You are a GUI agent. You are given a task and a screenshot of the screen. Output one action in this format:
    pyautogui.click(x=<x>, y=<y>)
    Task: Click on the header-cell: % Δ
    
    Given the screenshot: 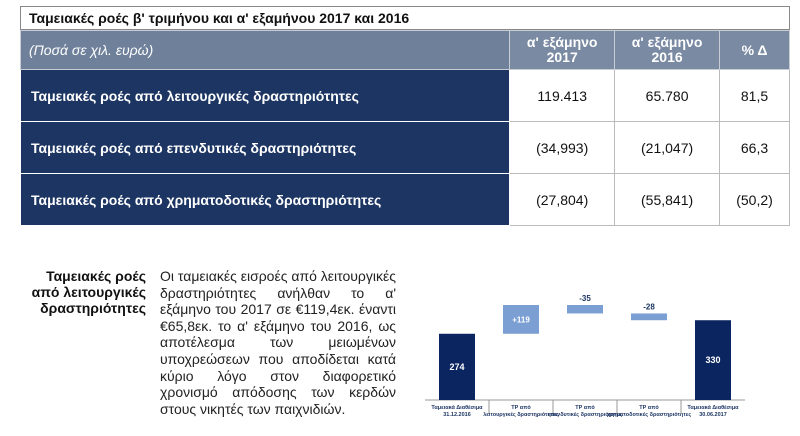 What is the action you would take?
    pyautogui.click(x=754, y=50)
    